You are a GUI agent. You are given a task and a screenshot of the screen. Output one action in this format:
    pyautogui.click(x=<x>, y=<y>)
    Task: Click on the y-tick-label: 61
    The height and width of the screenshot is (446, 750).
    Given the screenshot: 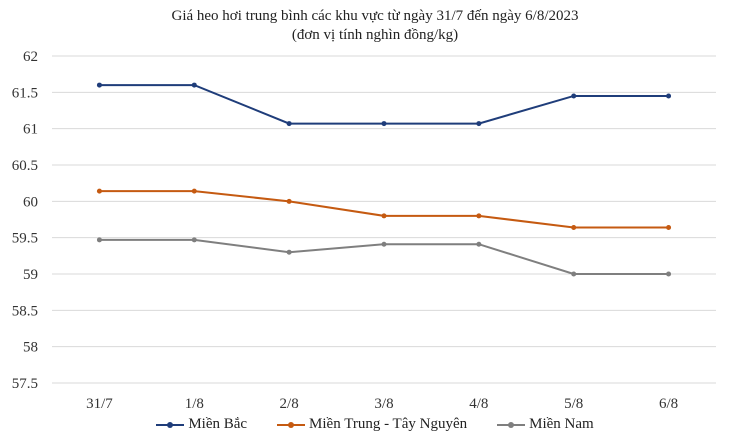 What is the action you would take?
    pyautogui.click(x=30, y=130)
    